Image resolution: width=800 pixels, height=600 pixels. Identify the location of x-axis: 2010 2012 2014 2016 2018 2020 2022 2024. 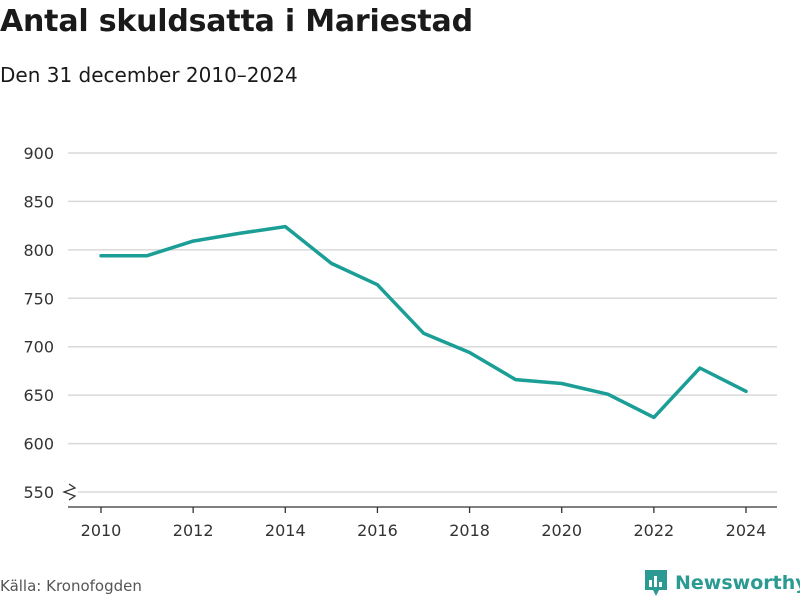
(422, 523).